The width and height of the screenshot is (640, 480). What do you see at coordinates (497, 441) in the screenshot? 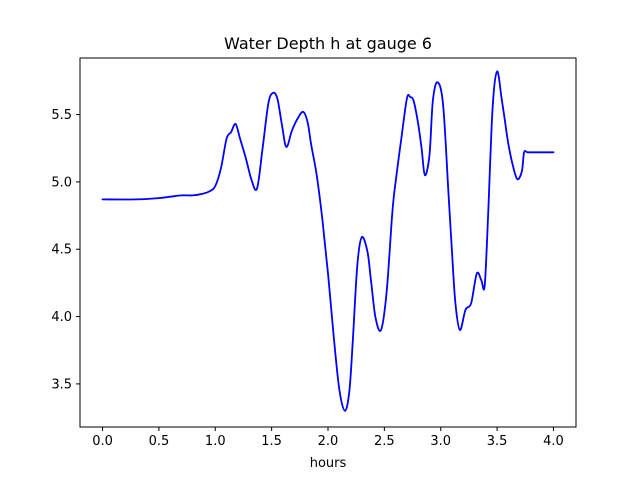
I see `x-tick-label: 3.5` at bounding box center [497, 441].